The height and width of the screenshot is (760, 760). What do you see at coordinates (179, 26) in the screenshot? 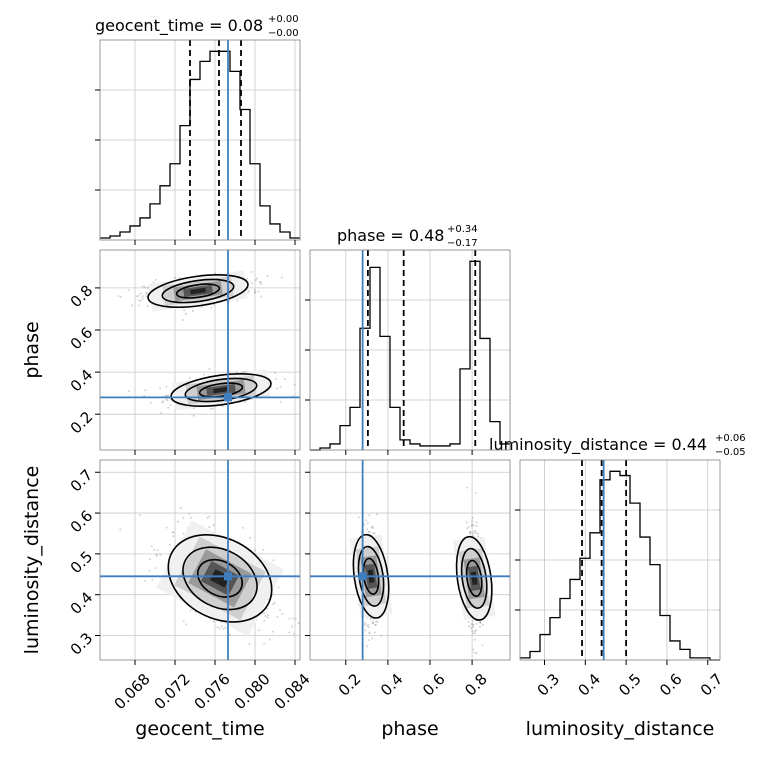
I see `title-geocent-time-main: geocent_time = 0.08` at bounding box center [179, 26].